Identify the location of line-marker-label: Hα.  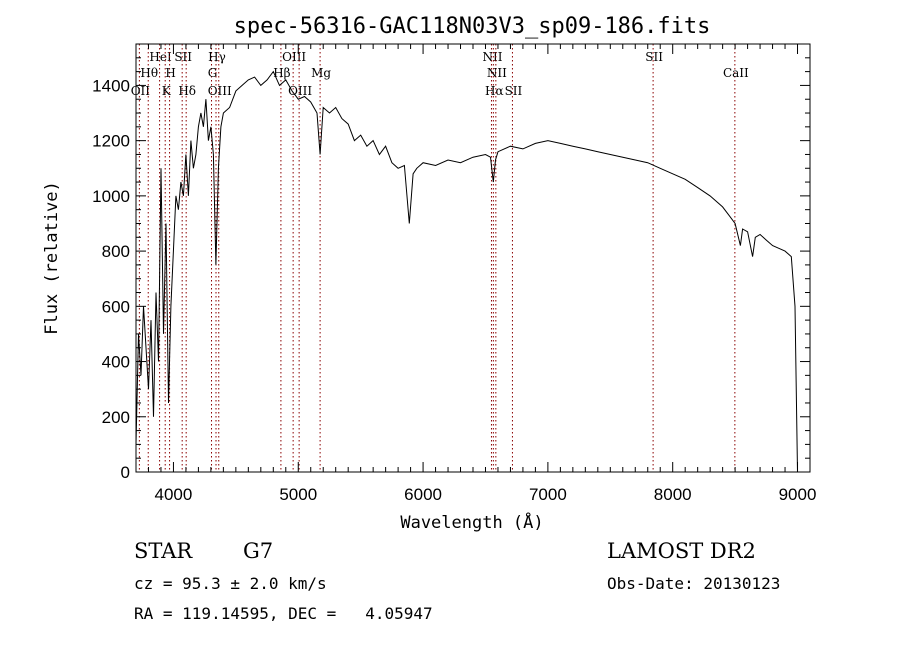
(494, 91).